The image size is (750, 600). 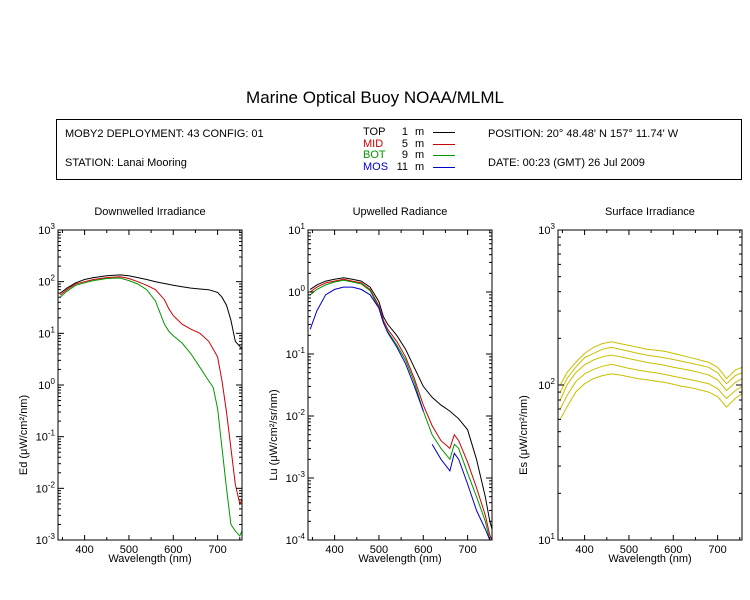 I want to click on legend-depth: 1, so click(x=404, y=132).